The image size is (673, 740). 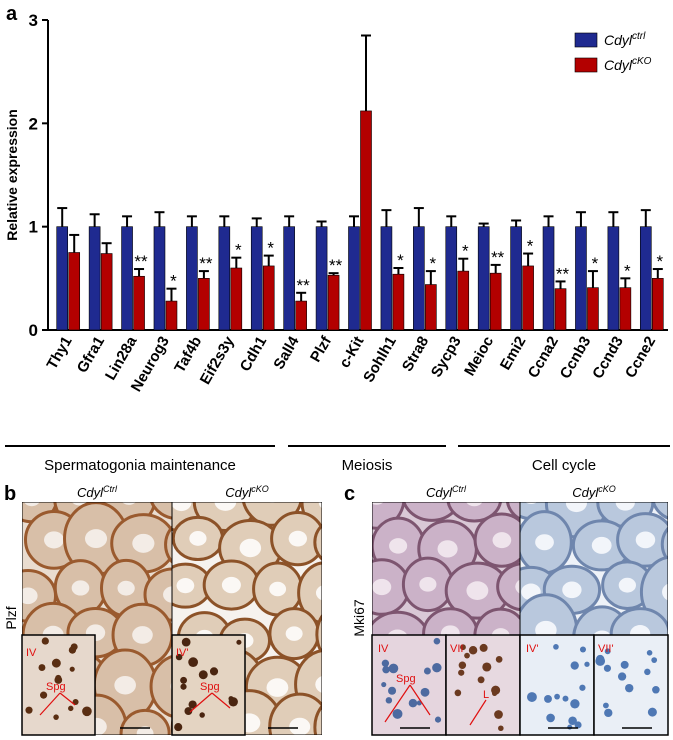 What do you see at coordinates (351, 352) in the screenshot?
I see `x-tick-label: c-Kit` at bounding box center [351, 352].